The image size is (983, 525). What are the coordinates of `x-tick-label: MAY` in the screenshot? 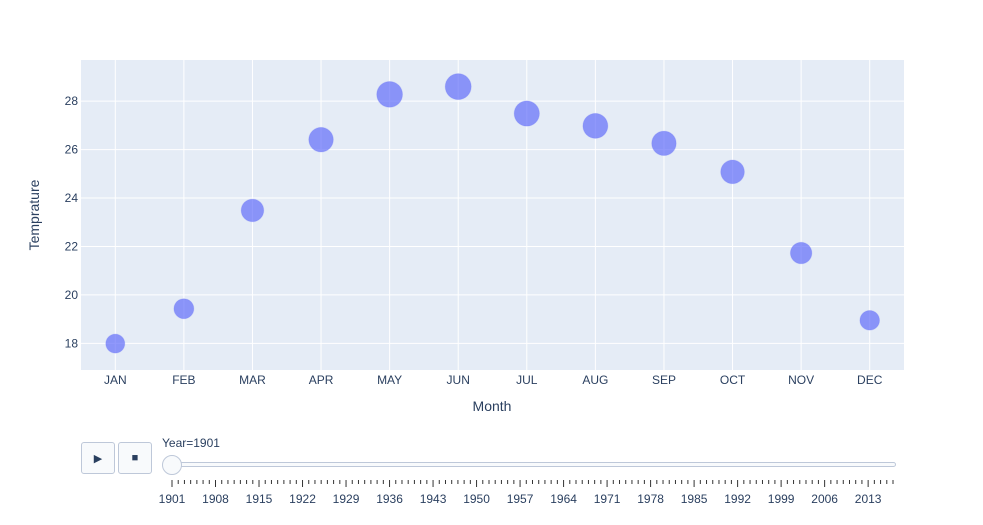 It's located at (389, 380).